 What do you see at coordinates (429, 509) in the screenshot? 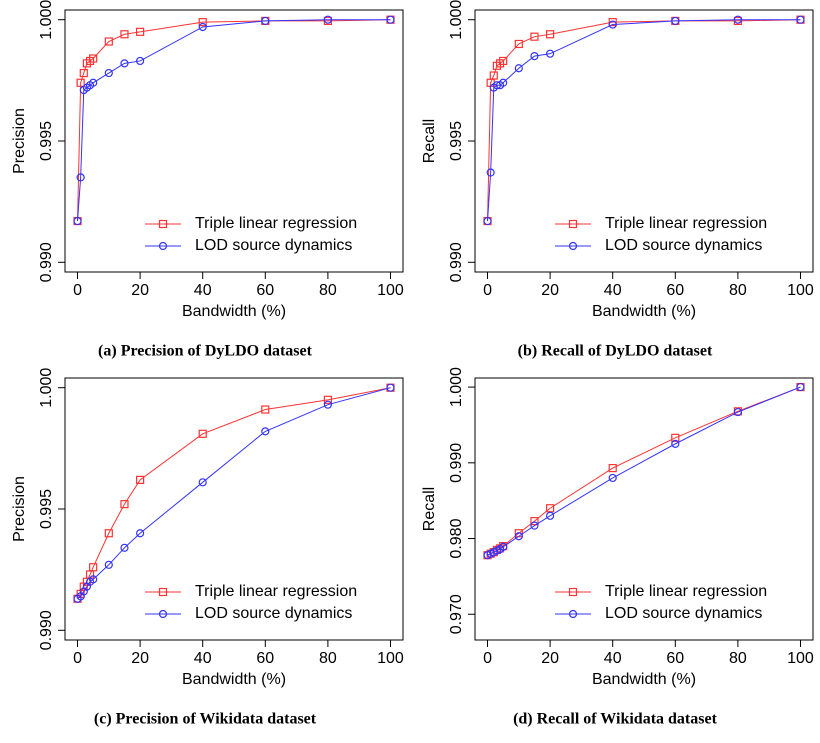
I see `y-axis-label: Recall` at bounding box center [429, 509].